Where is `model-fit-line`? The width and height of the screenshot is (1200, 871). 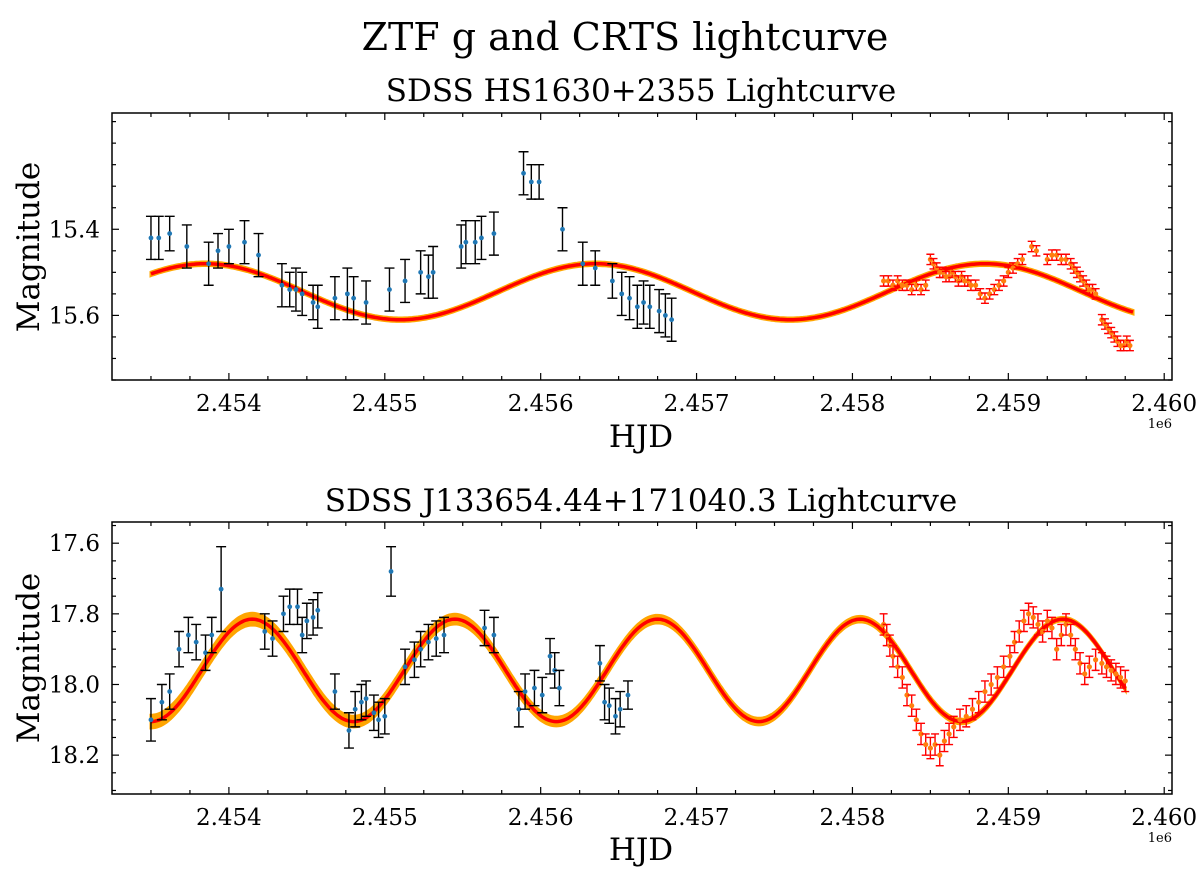
model-fit-line is located at coordinates (642, 291).